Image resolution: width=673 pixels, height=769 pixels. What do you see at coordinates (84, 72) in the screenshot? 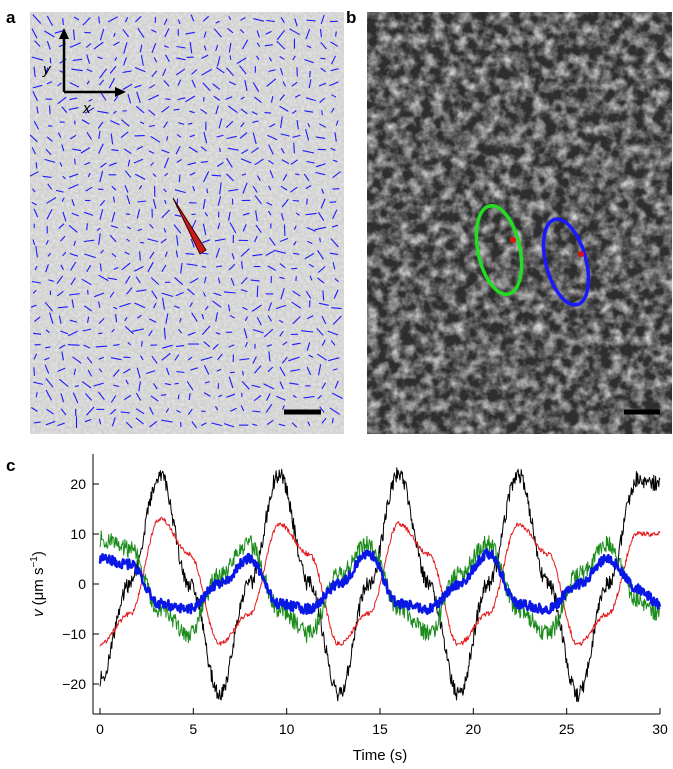
I see `panel-a-axes-indicator: y x` at bounding box center [84, 72].